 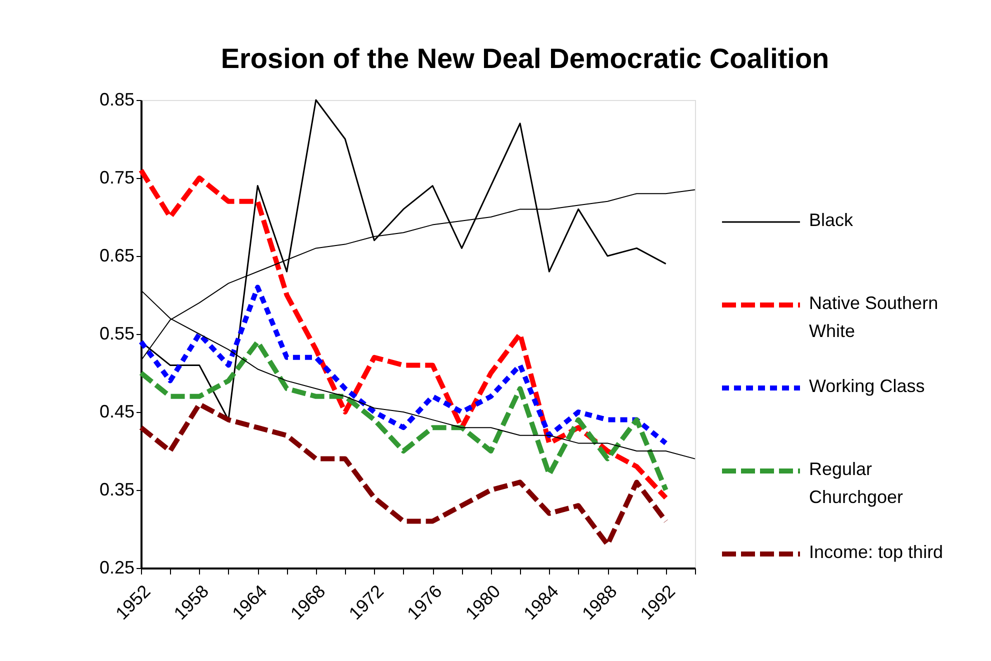 I want to click on legend-label: Native Southern White, so click(x=873, y=317).